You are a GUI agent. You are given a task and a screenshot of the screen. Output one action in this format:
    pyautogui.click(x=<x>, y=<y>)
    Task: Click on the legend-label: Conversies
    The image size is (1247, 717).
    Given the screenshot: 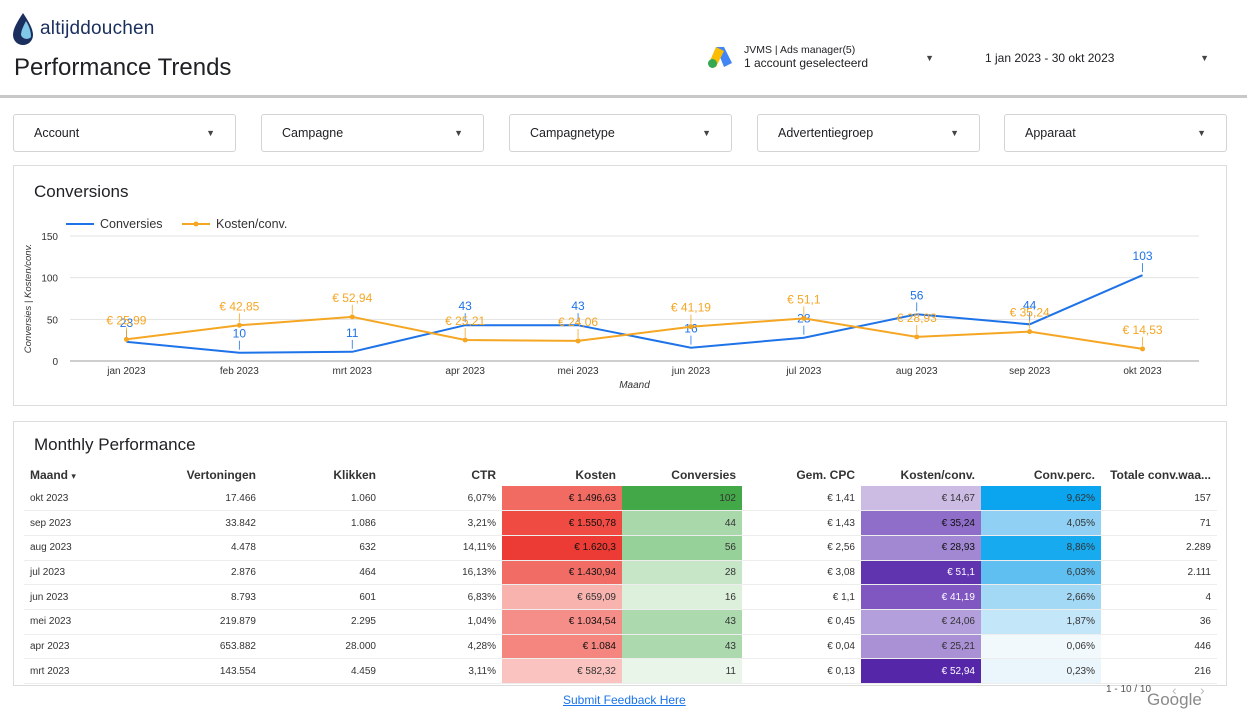 What is the action you would take?
    pyautogui.click(x=131, y=224)
    